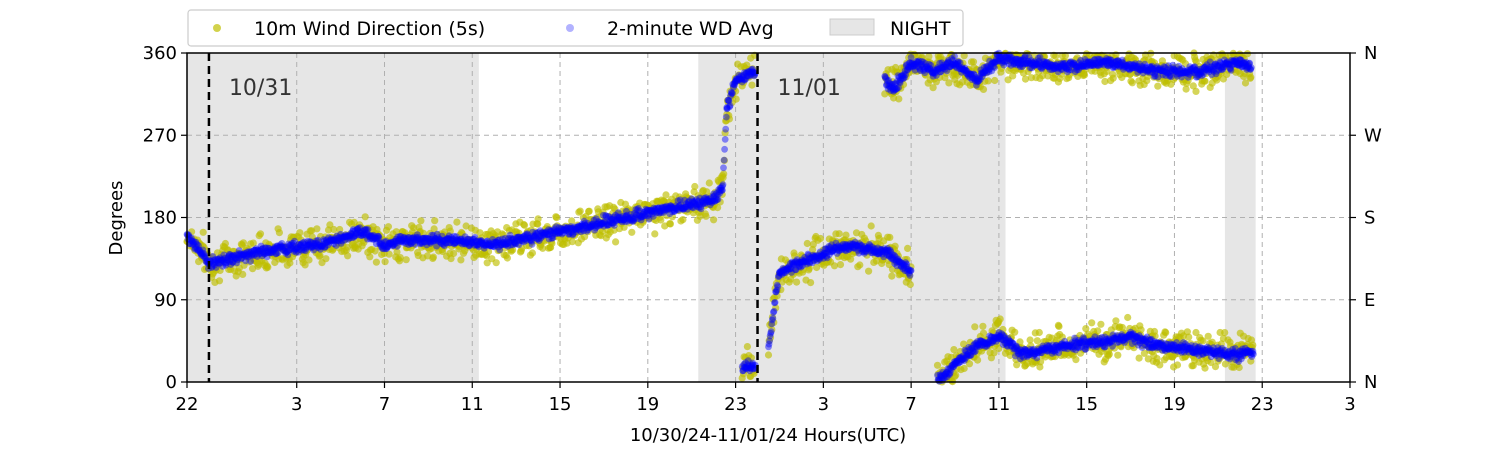  I want to click on series-0-point-2091, so click(1208, 336).